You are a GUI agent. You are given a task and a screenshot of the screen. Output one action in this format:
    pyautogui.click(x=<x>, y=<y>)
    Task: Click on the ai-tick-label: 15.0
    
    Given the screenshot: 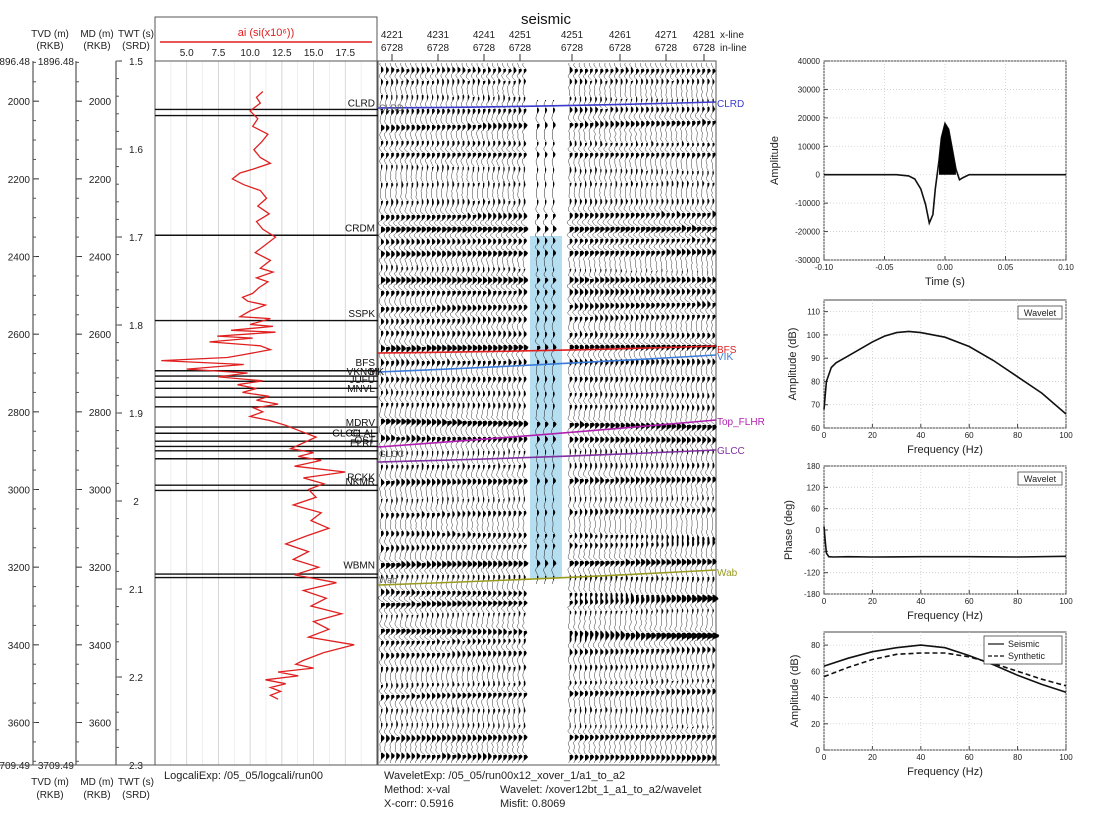 What is the action you would take?
    pyautogui.click(x=314, y=53)
    